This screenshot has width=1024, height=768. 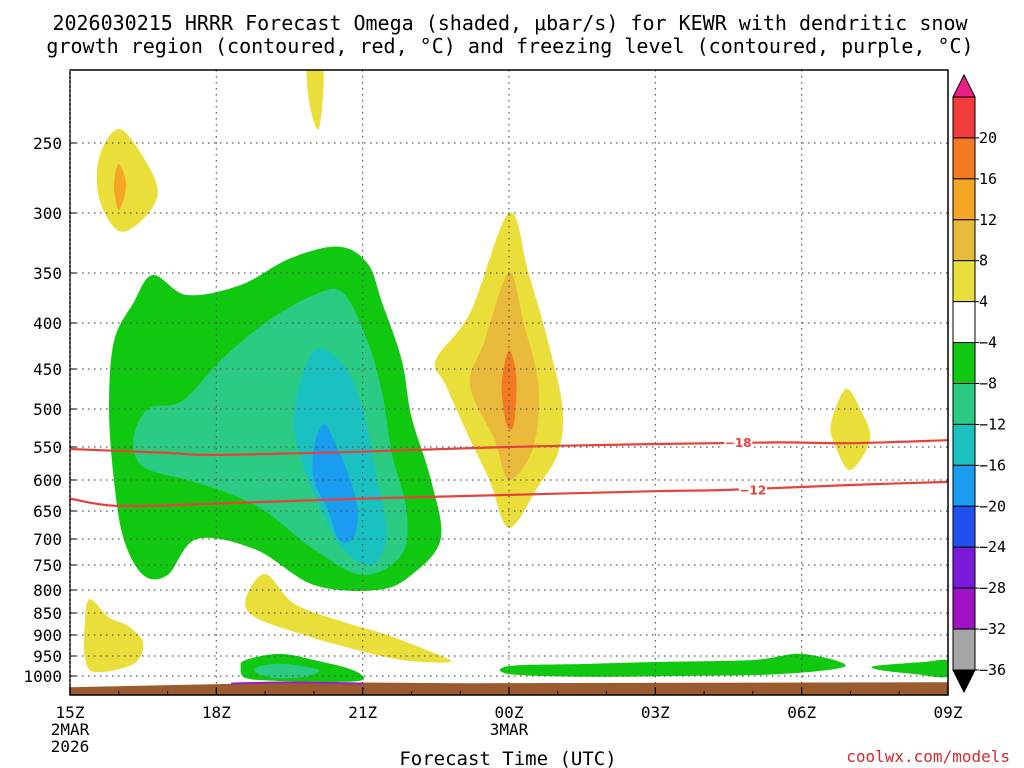 I want to click on y-tick-label-300: 300, so click(x=47, y=213).